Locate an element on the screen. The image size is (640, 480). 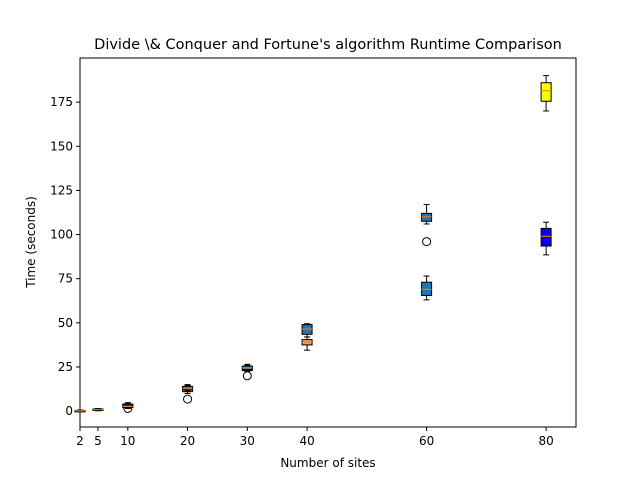
x-tick-label: 80 is located at coordinates (545, 441).